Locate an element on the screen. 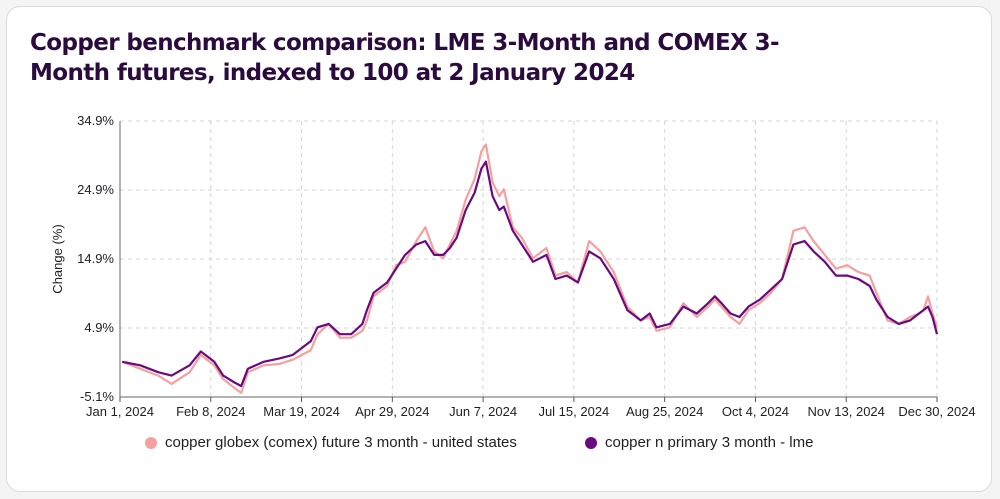  y-tick-label: 24.9% is located at coordinates (95, 189).